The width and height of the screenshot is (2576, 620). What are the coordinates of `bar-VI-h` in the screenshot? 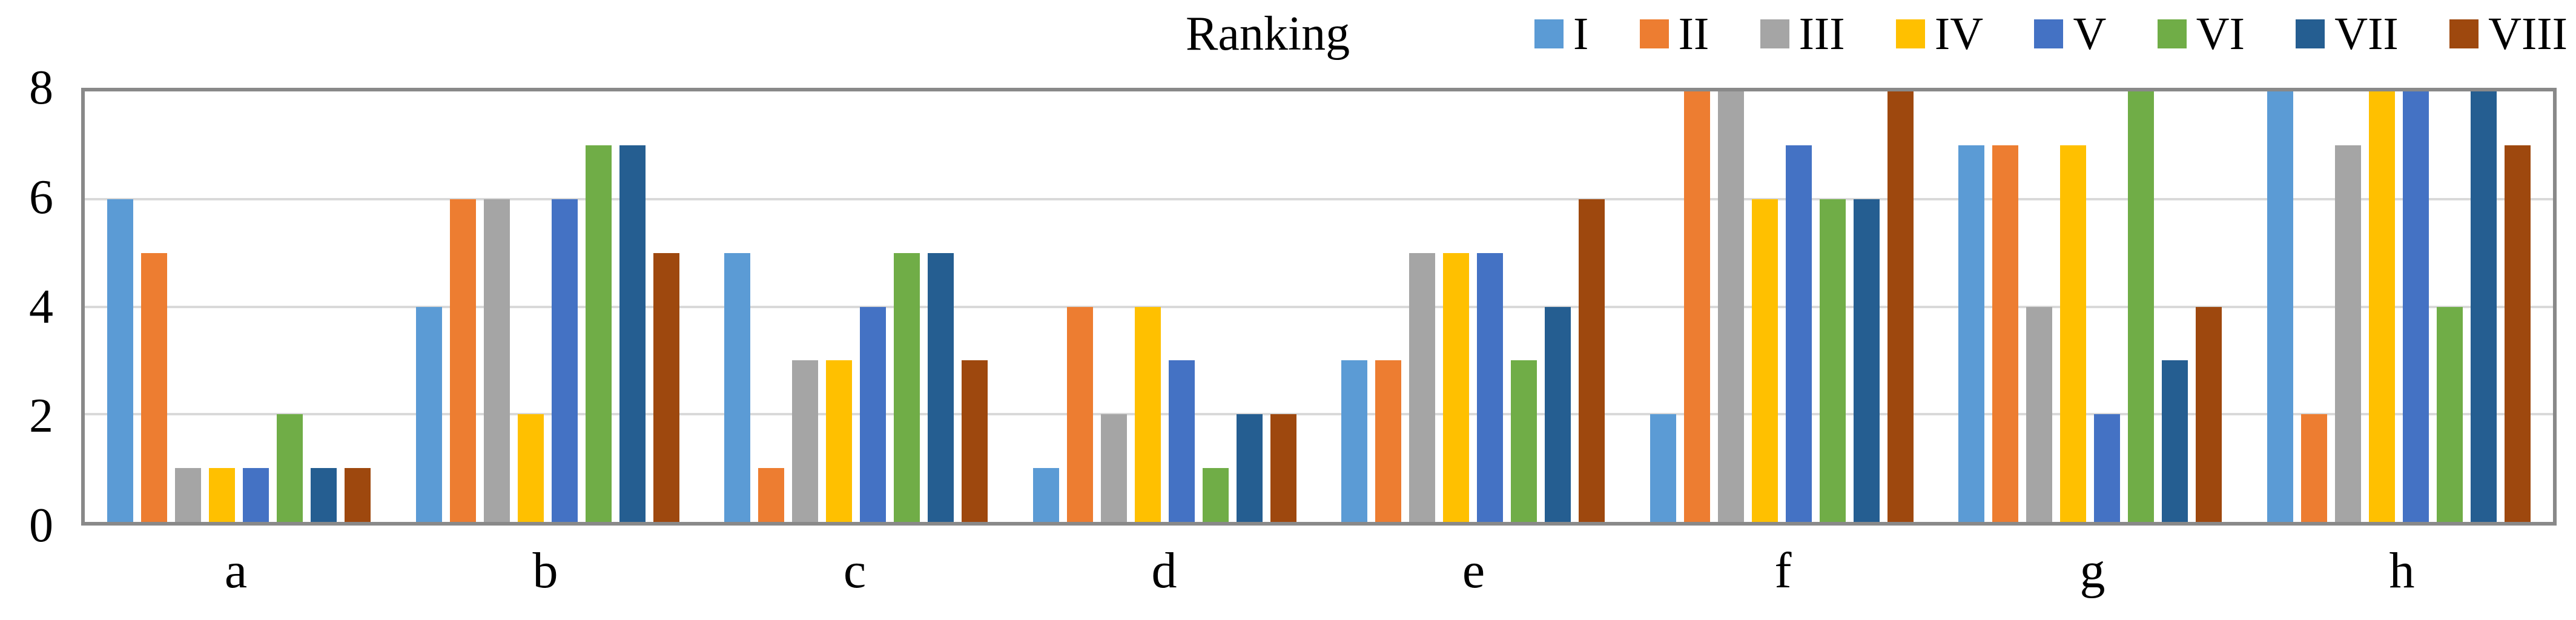 It's located at (2449, 414).